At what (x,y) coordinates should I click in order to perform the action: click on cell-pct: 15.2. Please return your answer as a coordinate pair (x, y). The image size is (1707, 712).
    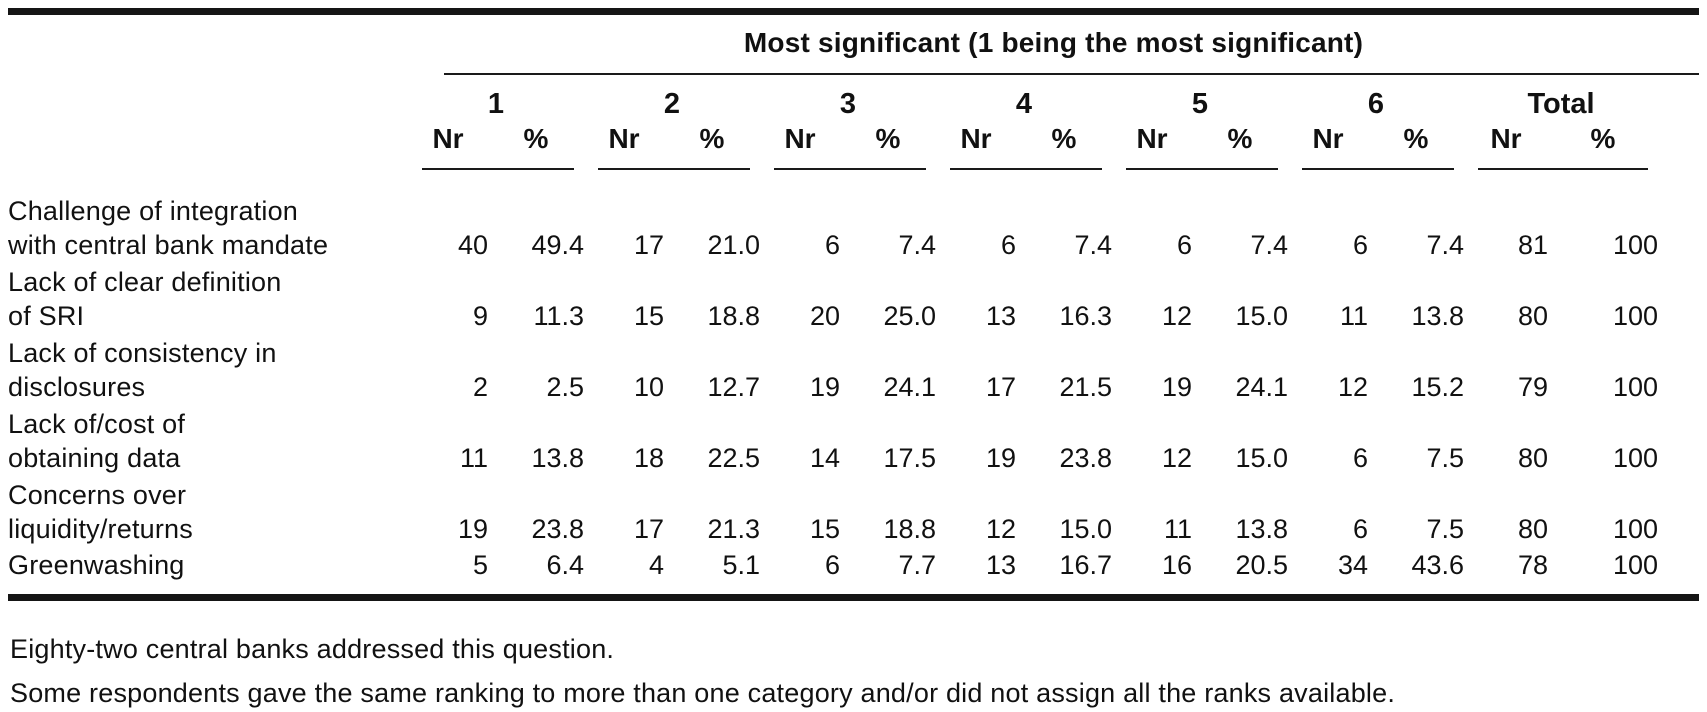
    Looking at the image, I should click on (1437, 387).